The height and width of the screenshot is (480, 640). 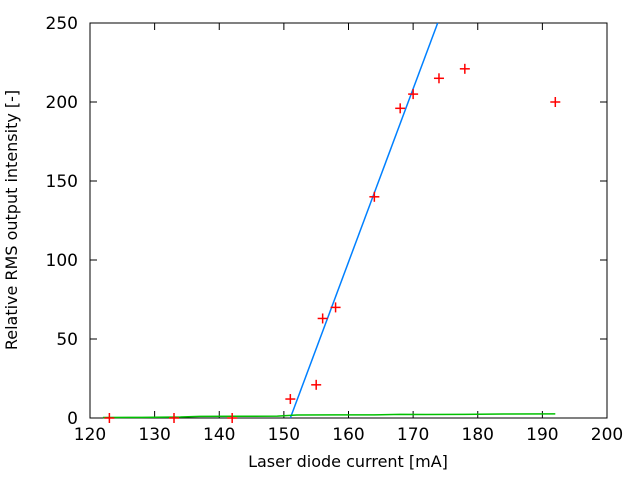 What do you see at coordinates (478, 435) in the screenshot?
I see `x-tick-label: 180` at bounding box center [478, 435].